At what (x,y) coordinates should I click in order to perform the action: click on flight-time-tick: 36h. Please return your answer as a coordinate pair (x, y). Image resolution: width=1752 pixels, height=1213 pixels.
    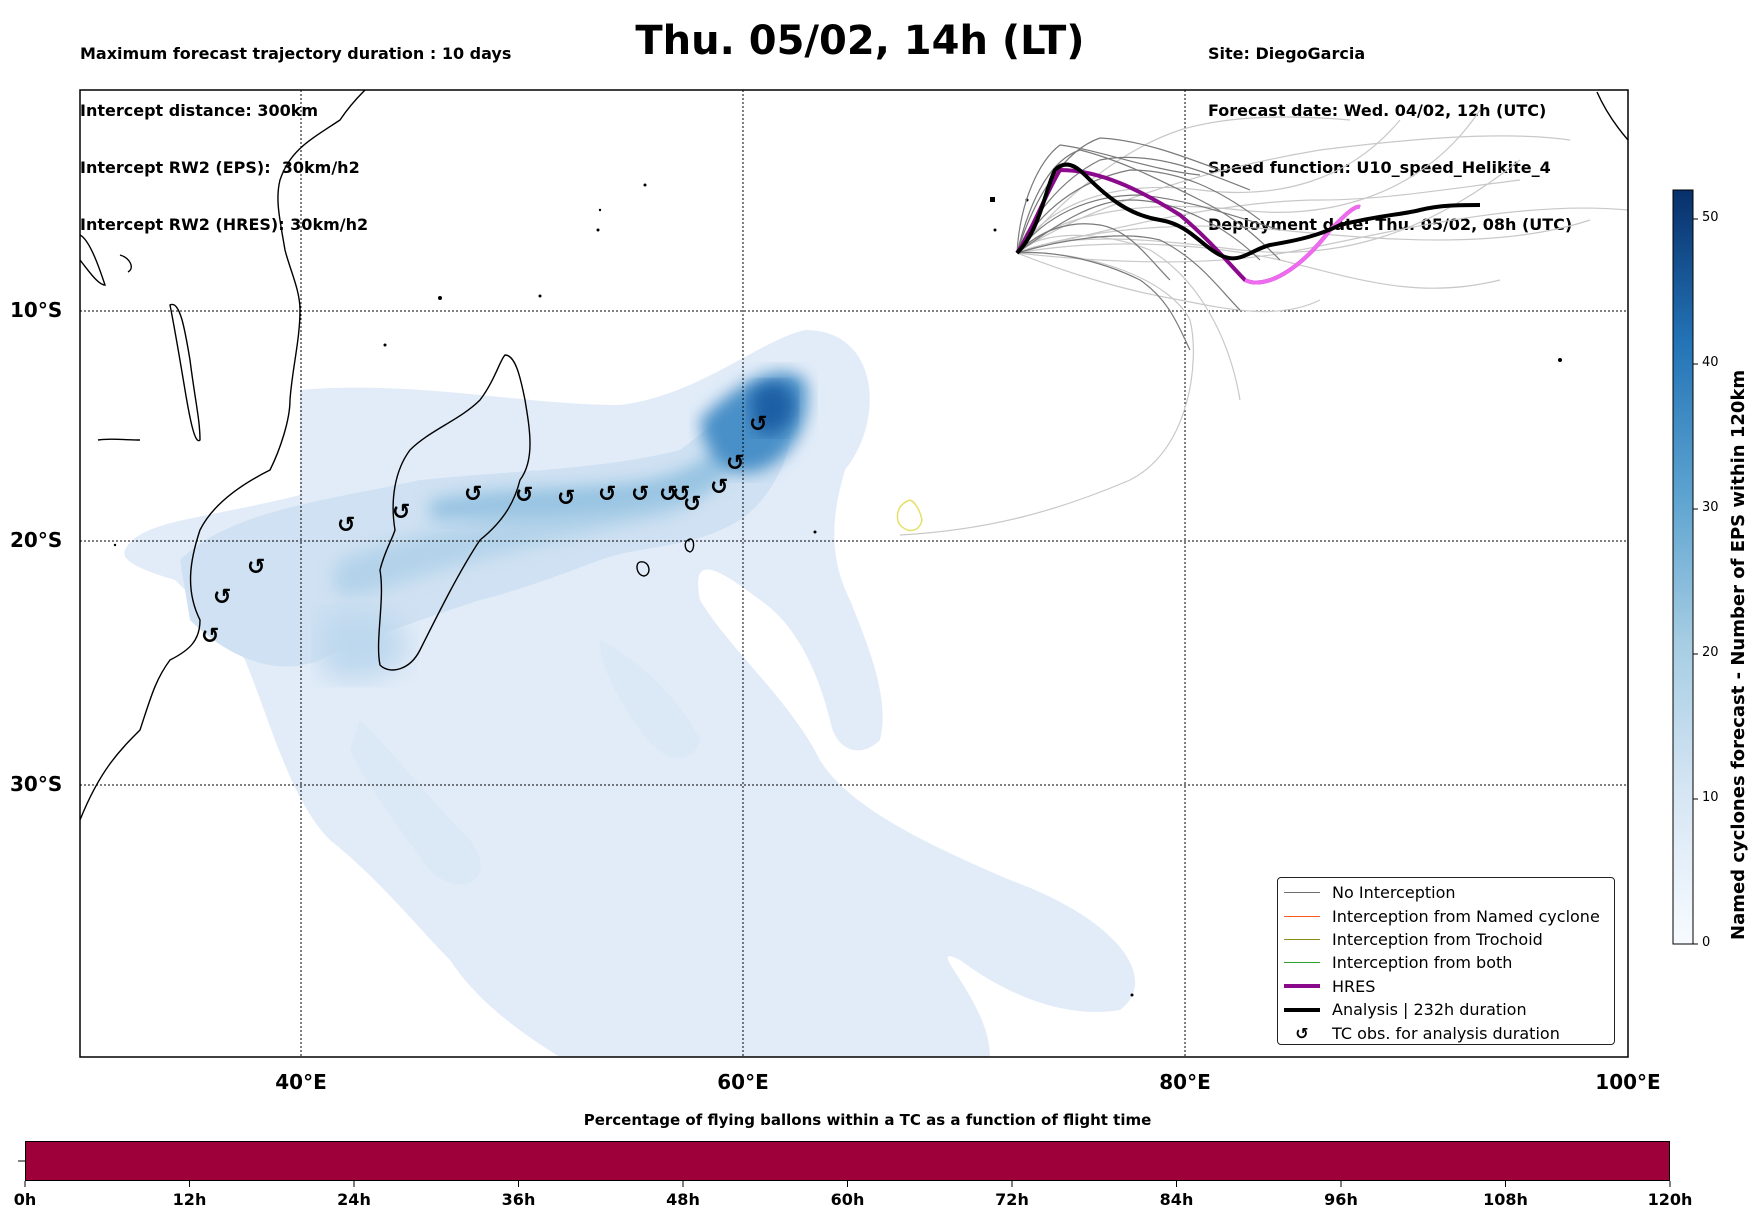
    Looking at the image, I should click on (518, 1199).